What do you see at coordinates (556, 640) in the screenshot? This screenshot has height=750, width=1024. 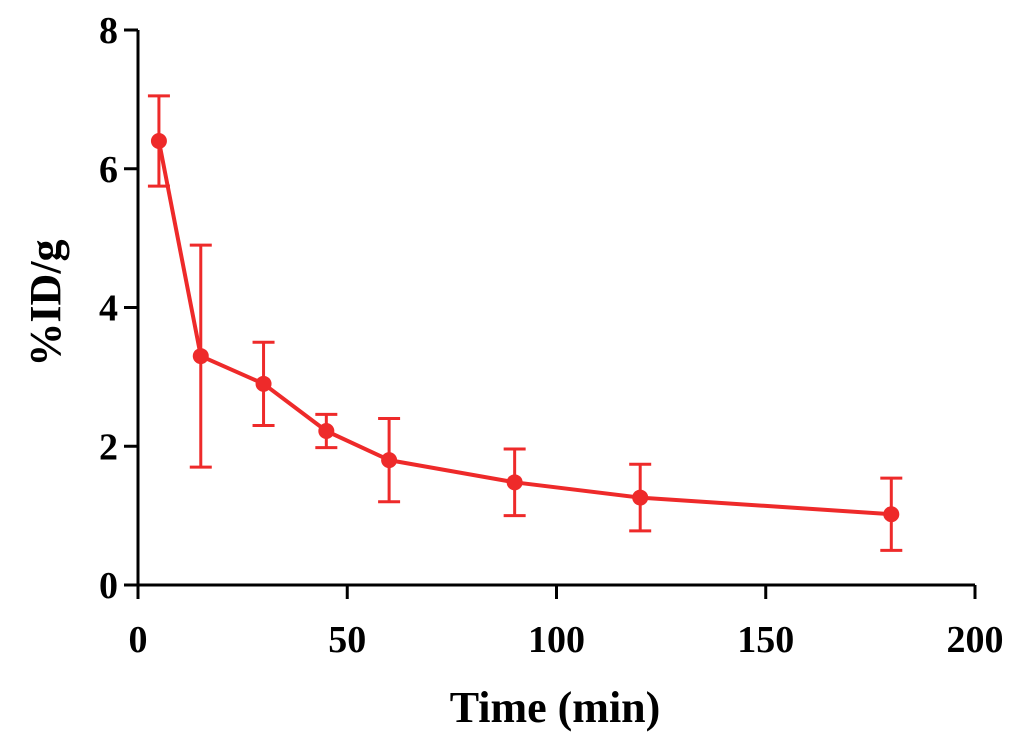 I see `x-tick-label: 100` at bounding box center [556, 640].